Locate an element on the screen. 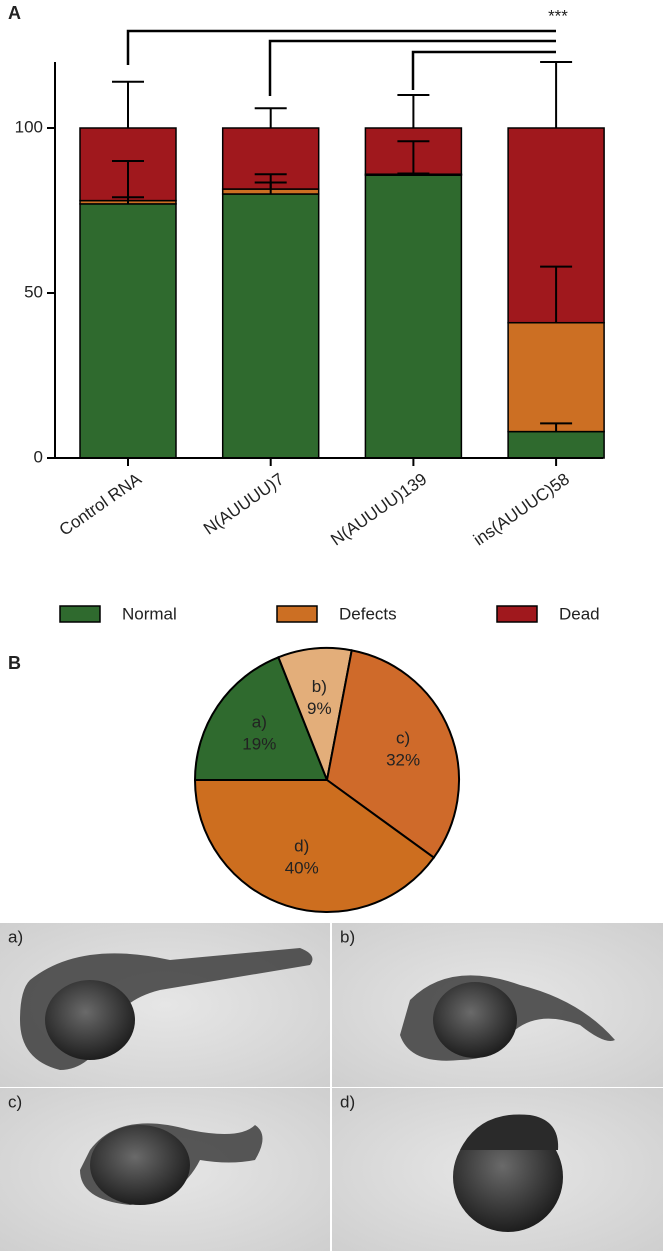 This screenshot has height=1251, width=663. x-tick-label: N(AUUUU)139 is located at coordinates (378, 509).